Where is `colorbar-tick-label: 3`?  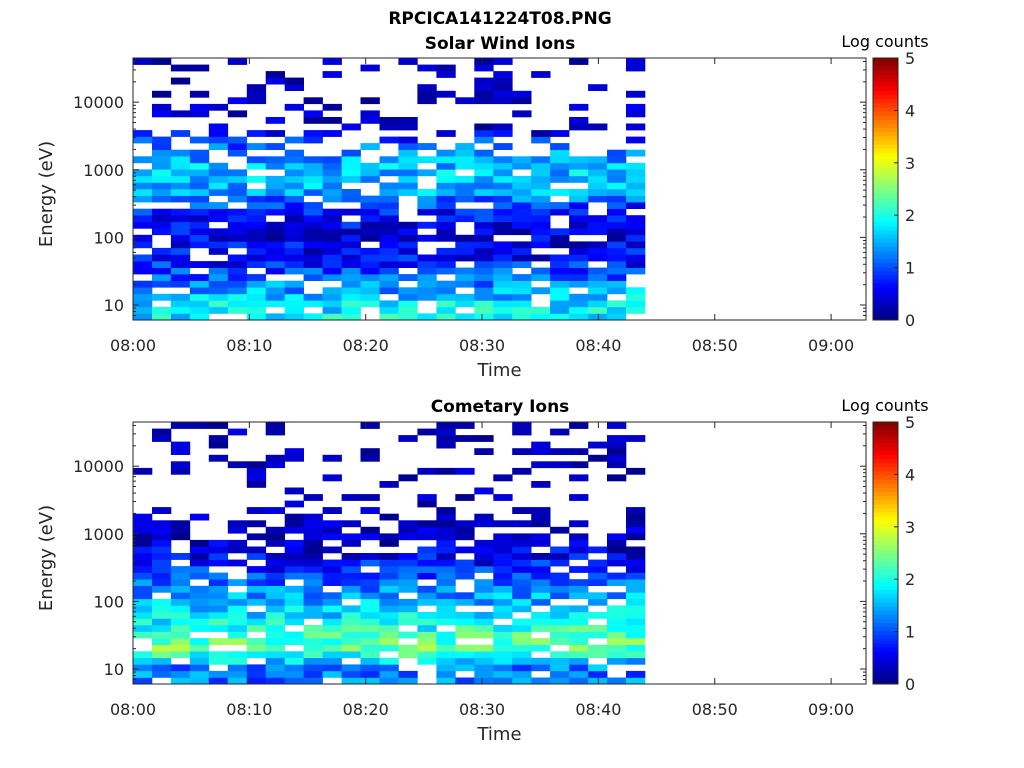
colorbar-tick-label: 3 is located at coordinates (910, 163).